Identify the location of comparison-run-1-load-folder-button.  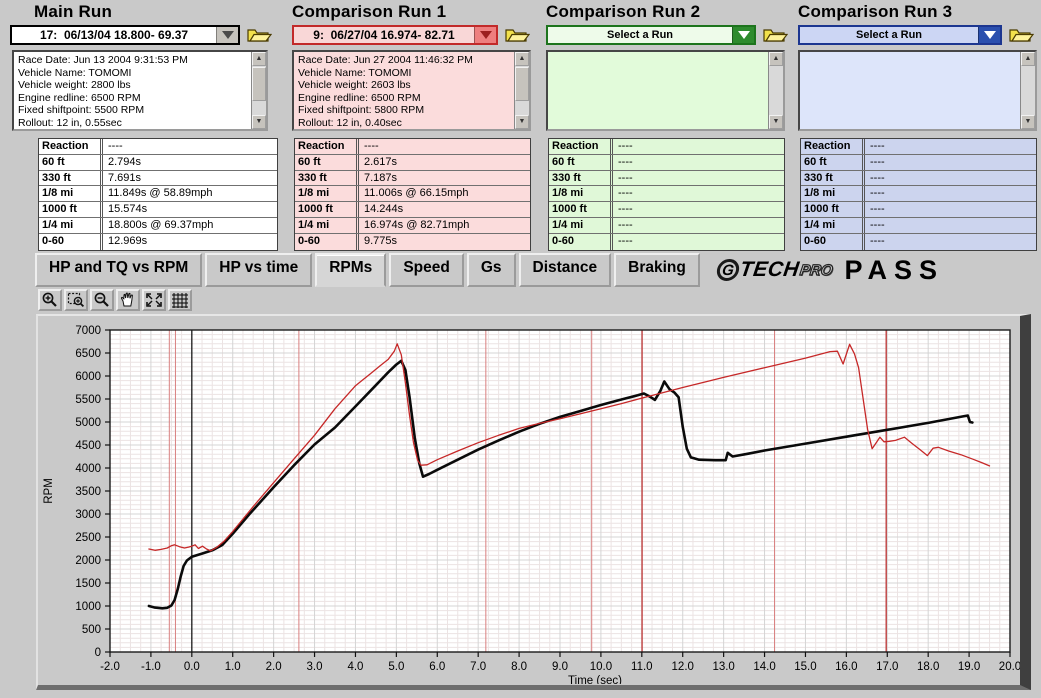
(517, 34).